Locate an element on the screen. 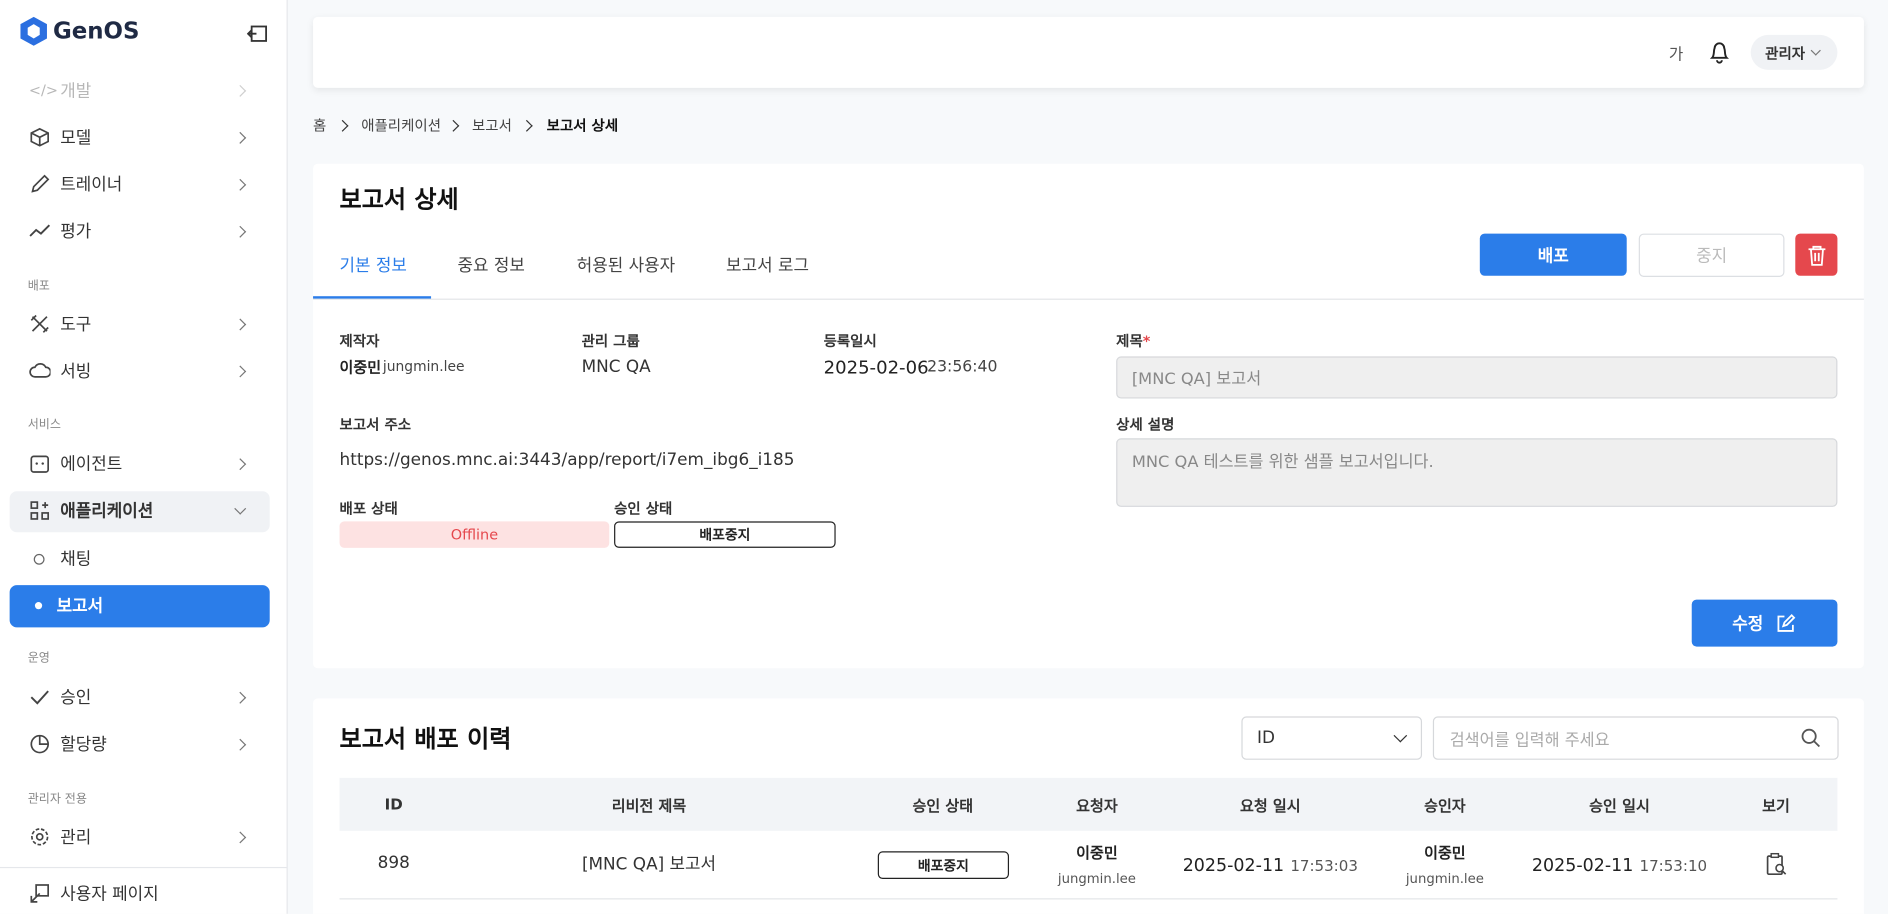 This screenshot has width=1888, height=914. description-value: MNC QA 테스트를 위한 샘플 보고서입니다. is located at coordinates (1282, 462).